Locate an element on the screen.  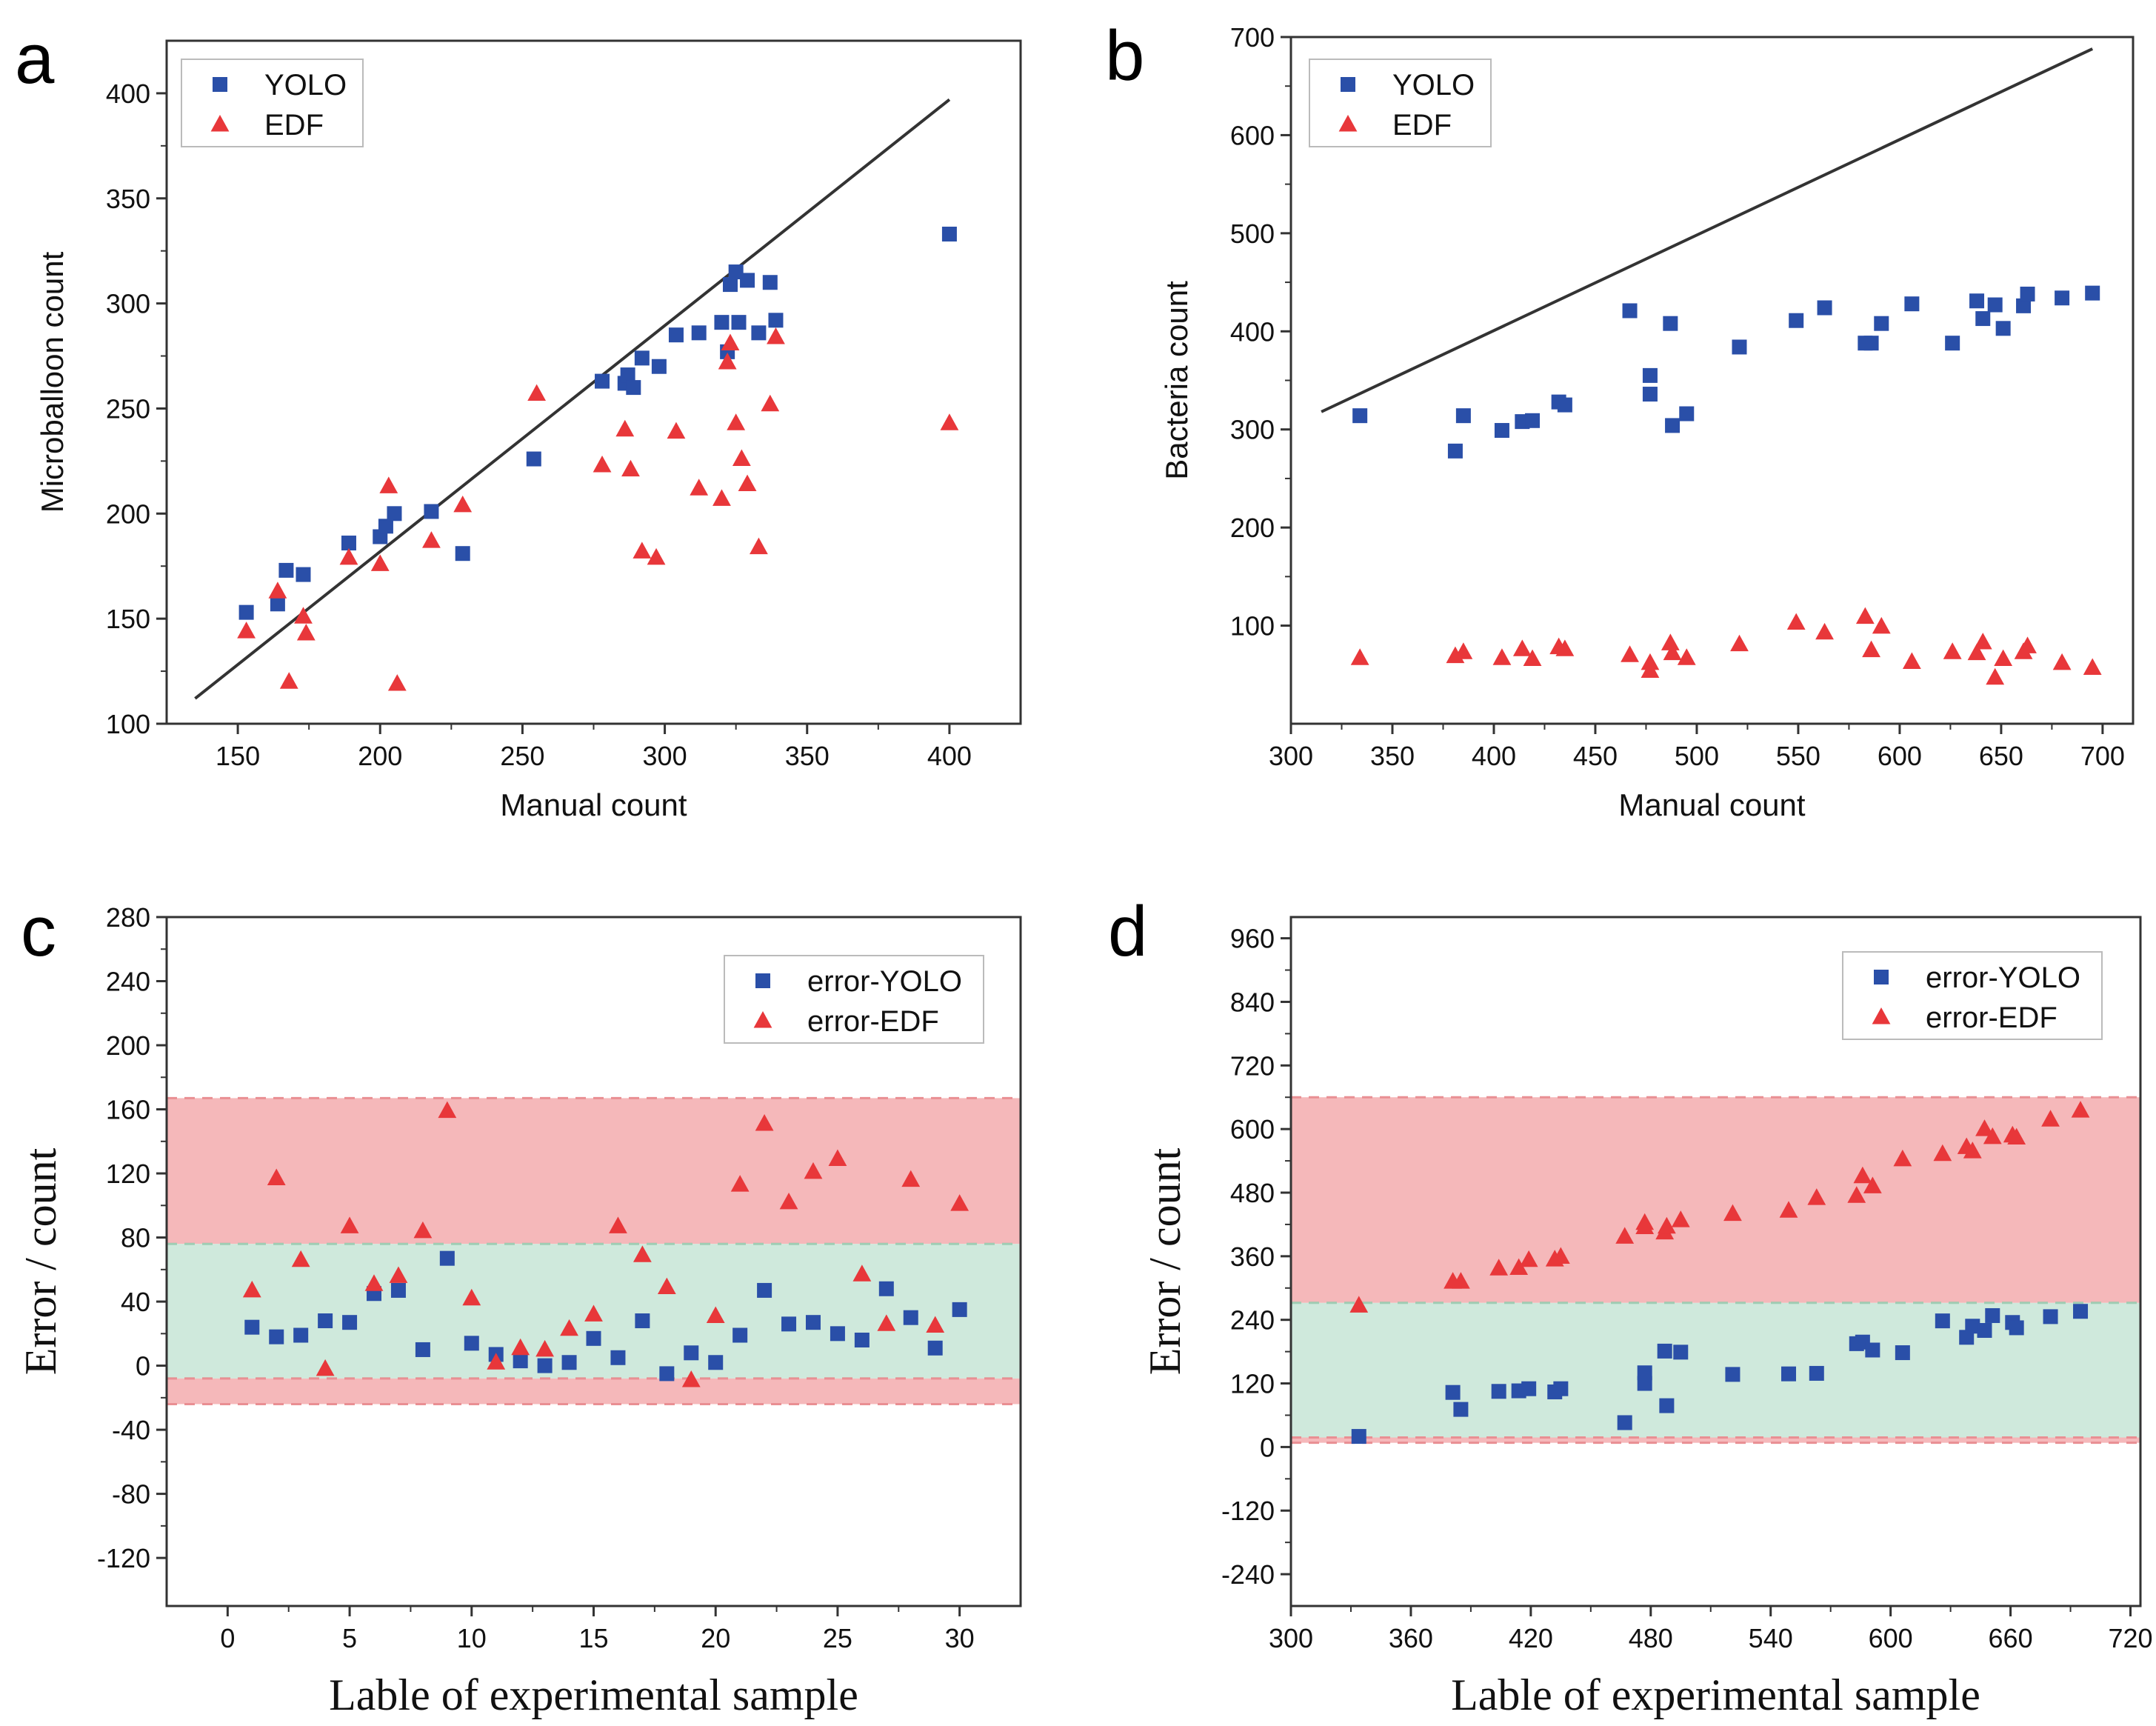
y-tick-label-d: 360 is located at coordinates (1252, 1257).